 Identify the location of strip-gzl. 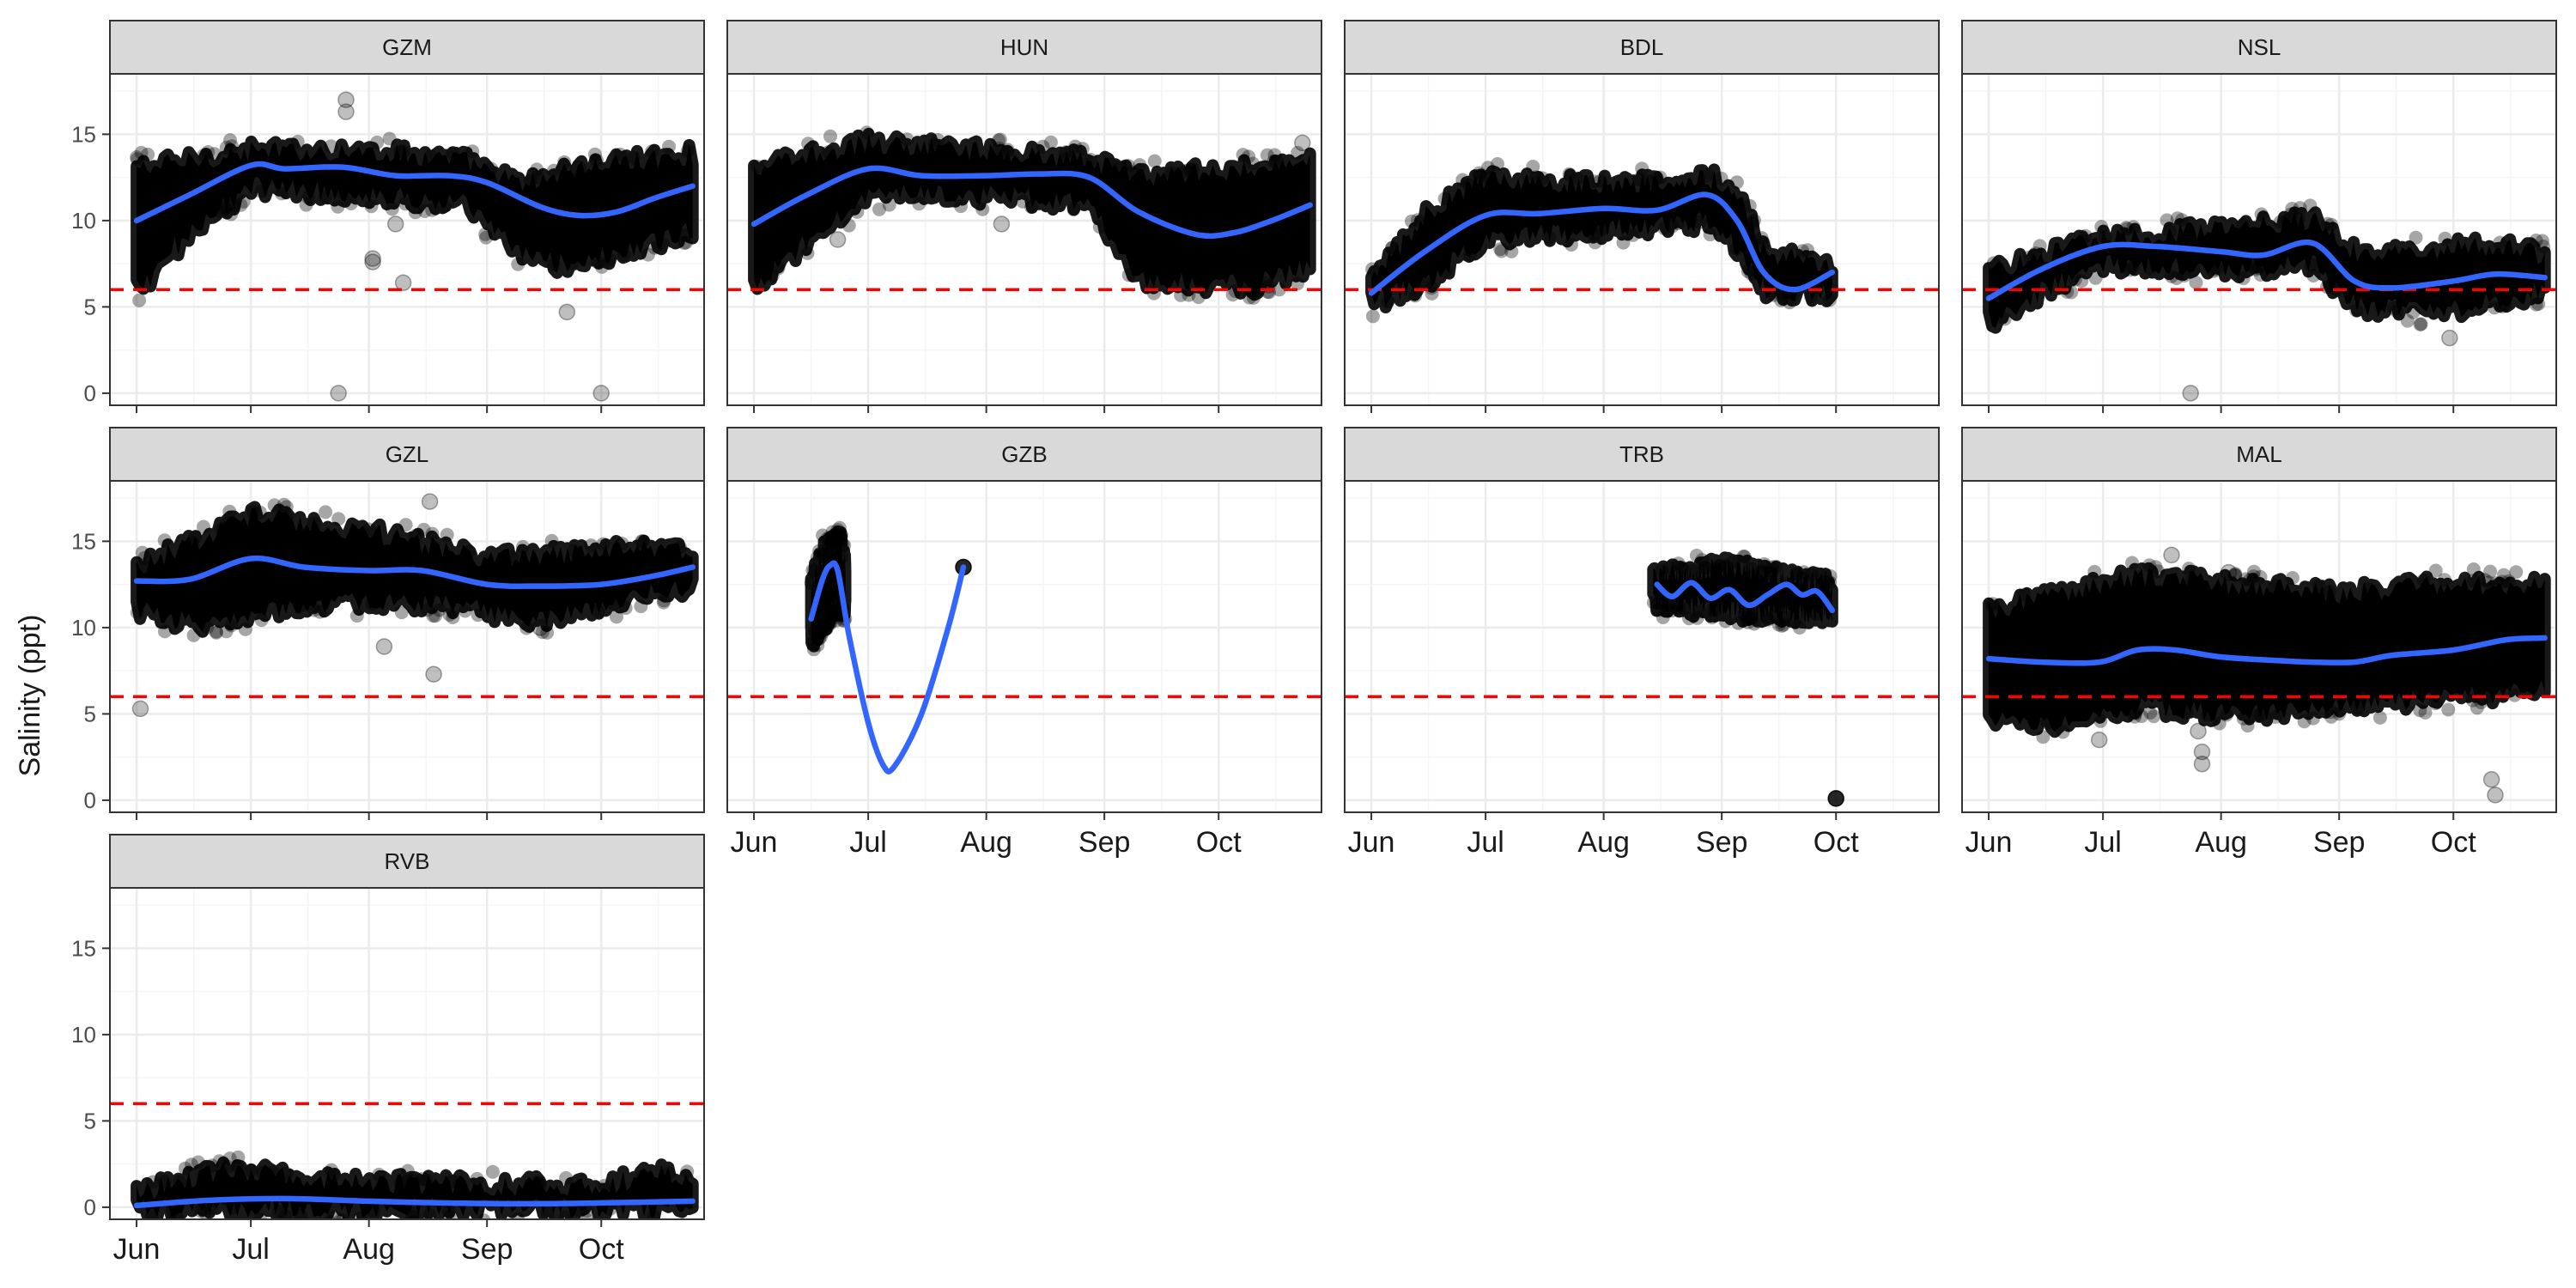
(407, 455).